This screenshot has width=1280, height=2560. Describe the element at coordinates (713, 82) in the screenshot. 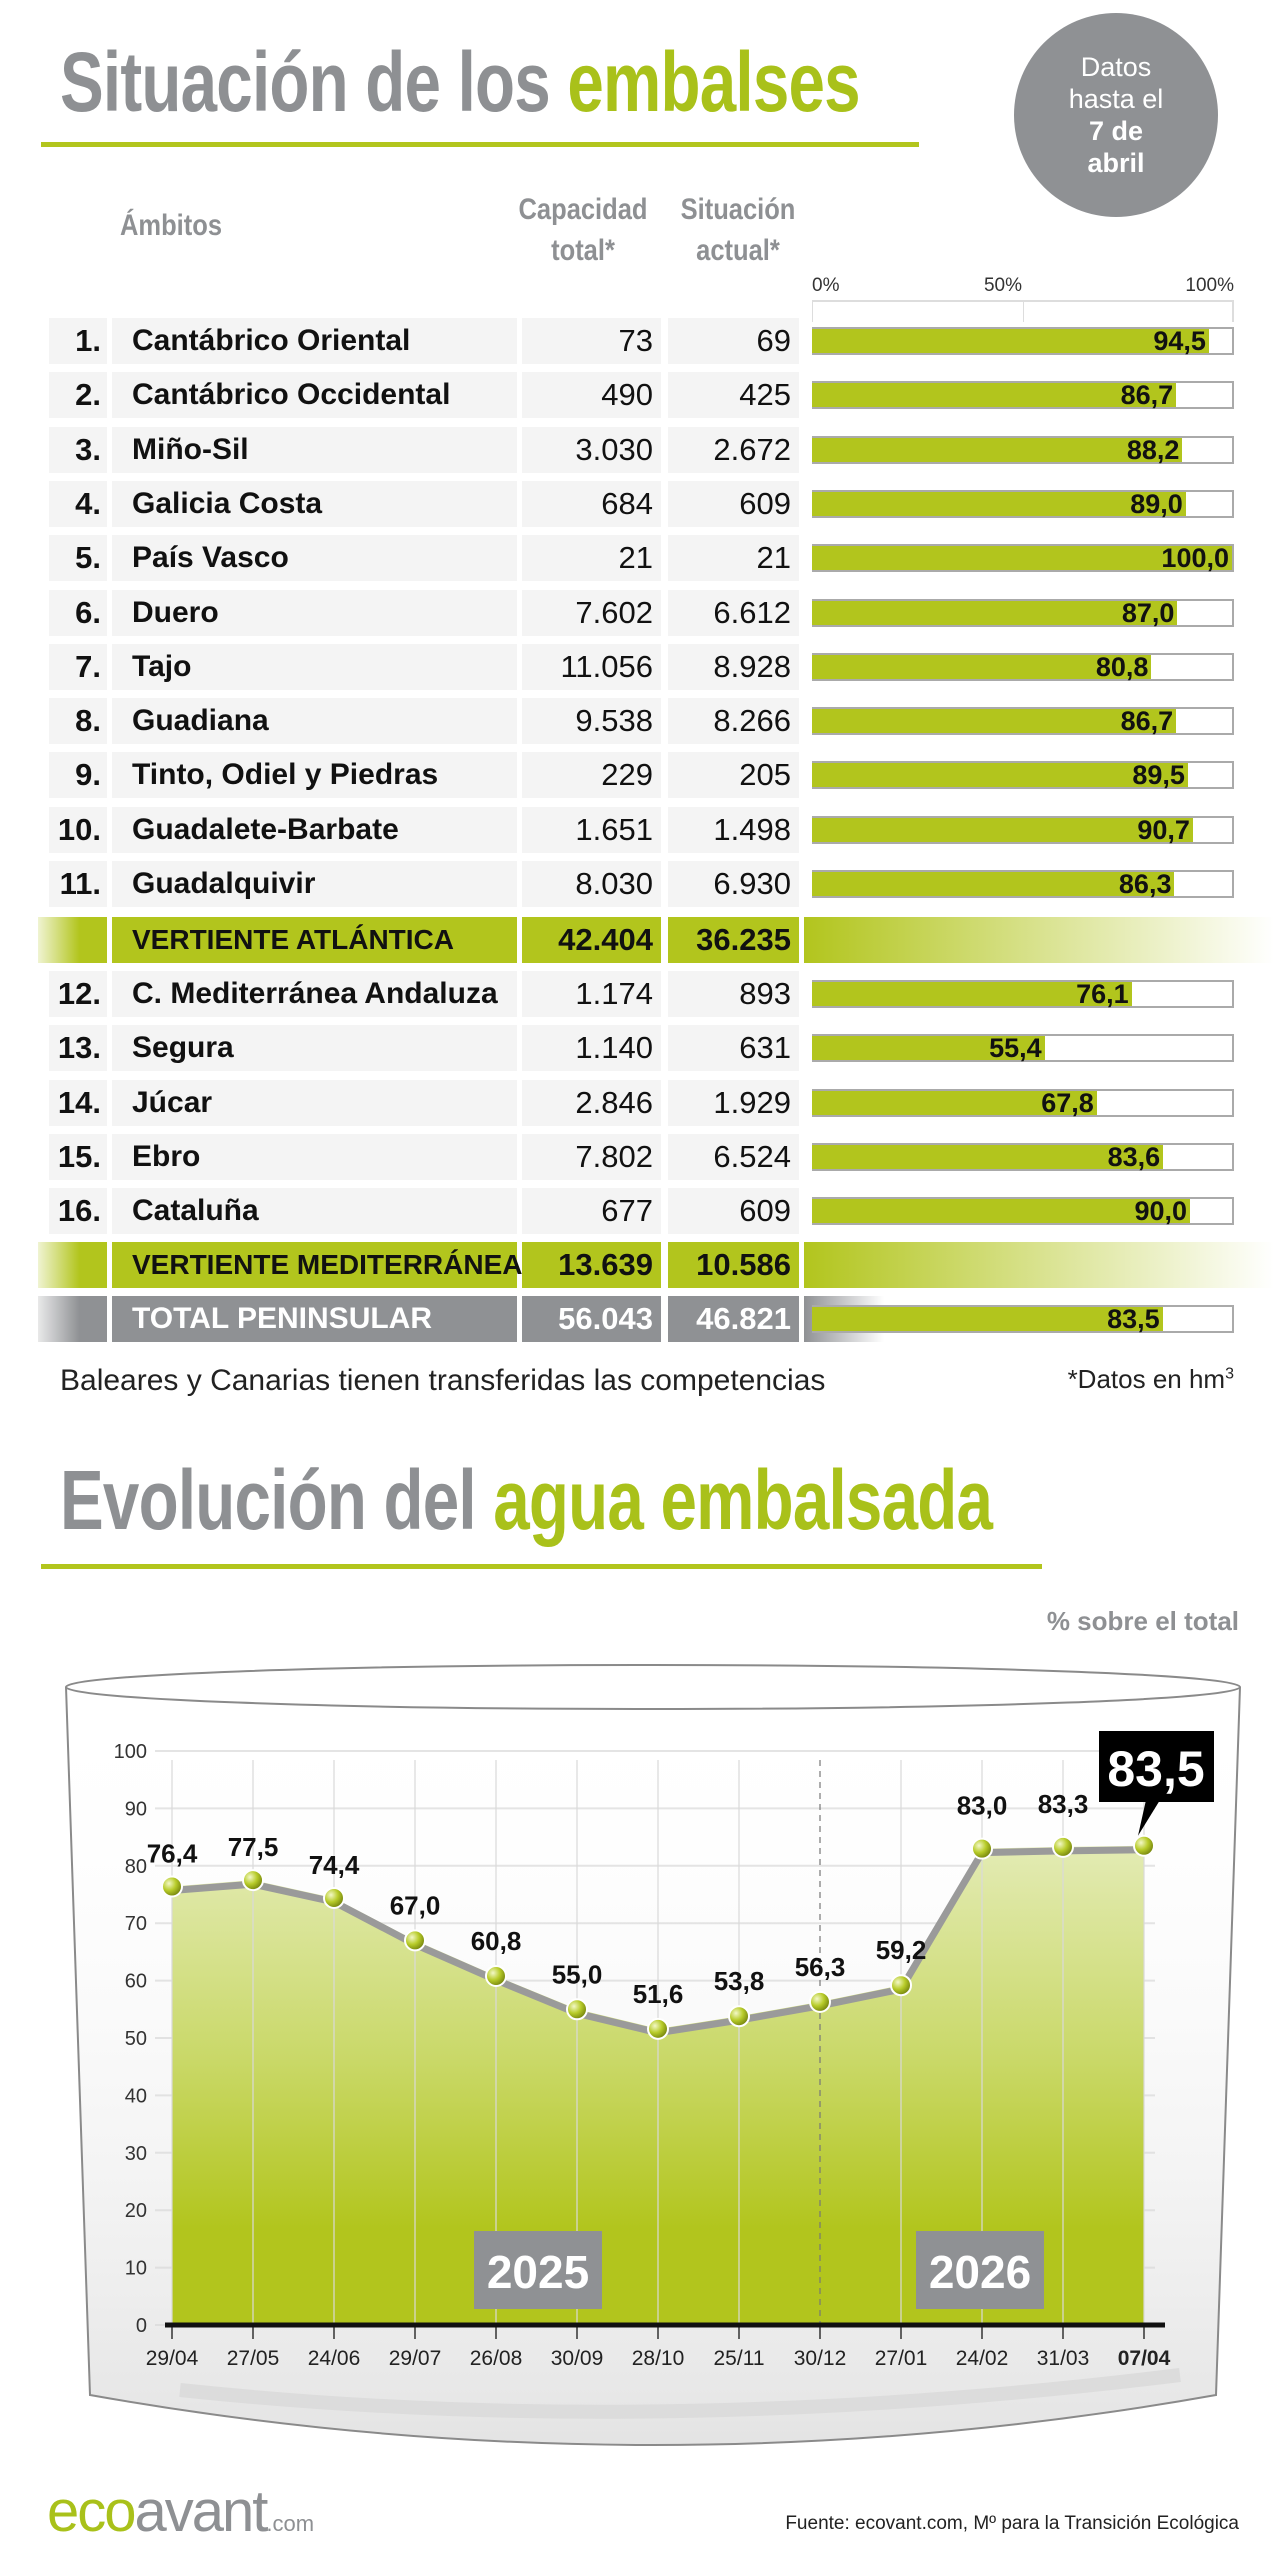

I see `title-part-green: embalses` at that location.